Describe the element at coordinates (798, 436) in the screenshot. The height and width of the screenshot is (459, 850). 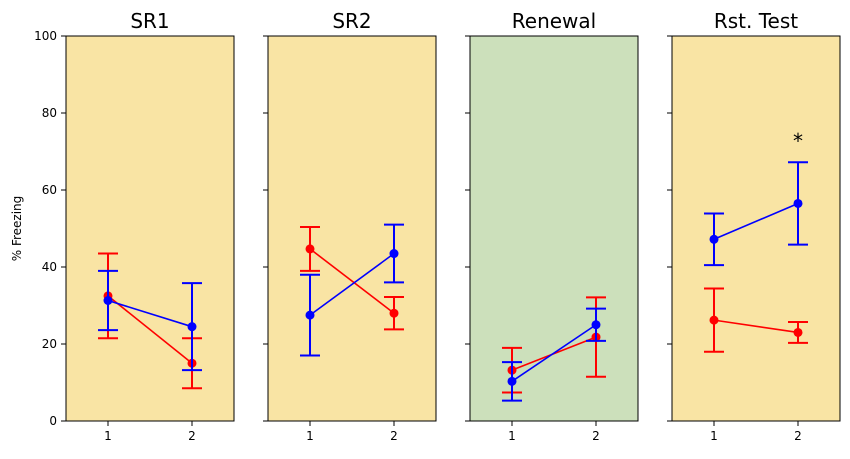
I see `x-tick-label-4-2: 2` at that location.